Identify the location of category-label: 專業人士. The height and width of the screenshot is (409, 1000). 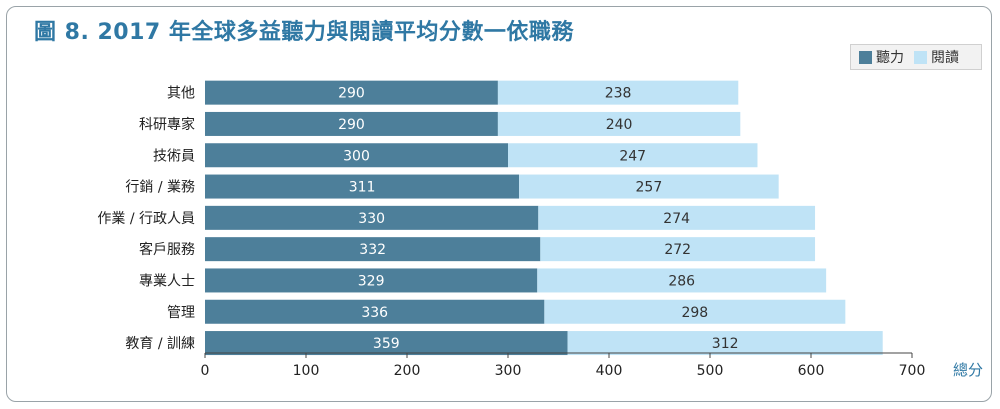
(167, 281).